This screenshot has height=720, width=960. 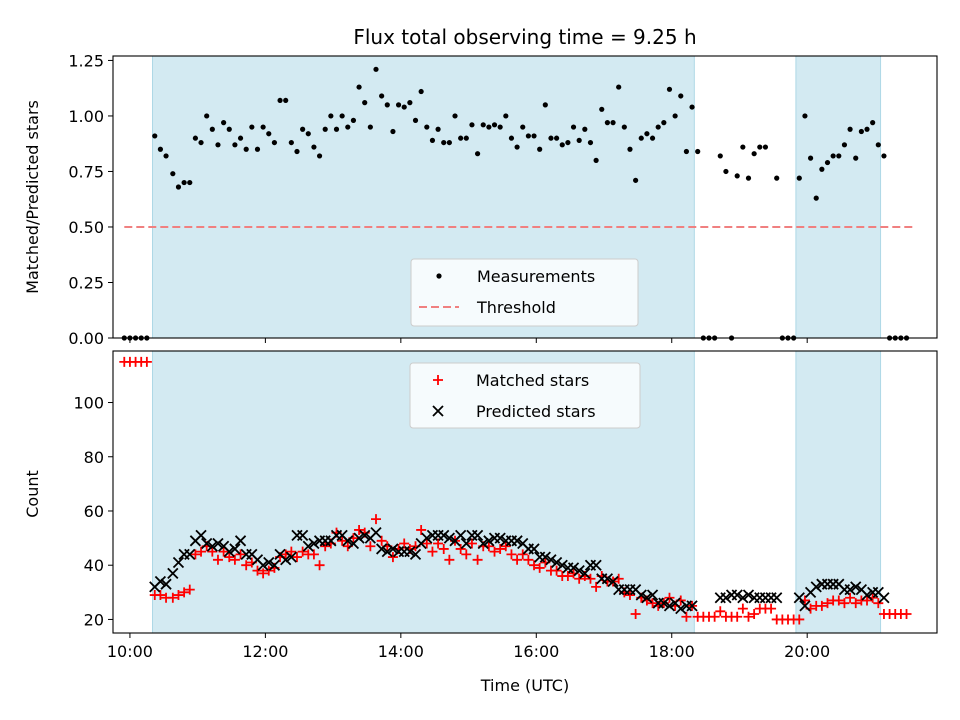 What do you see at coordinates (519, 571) in the screenshot?
I see `series-predicted-stars` at bounding box center [519, 571].